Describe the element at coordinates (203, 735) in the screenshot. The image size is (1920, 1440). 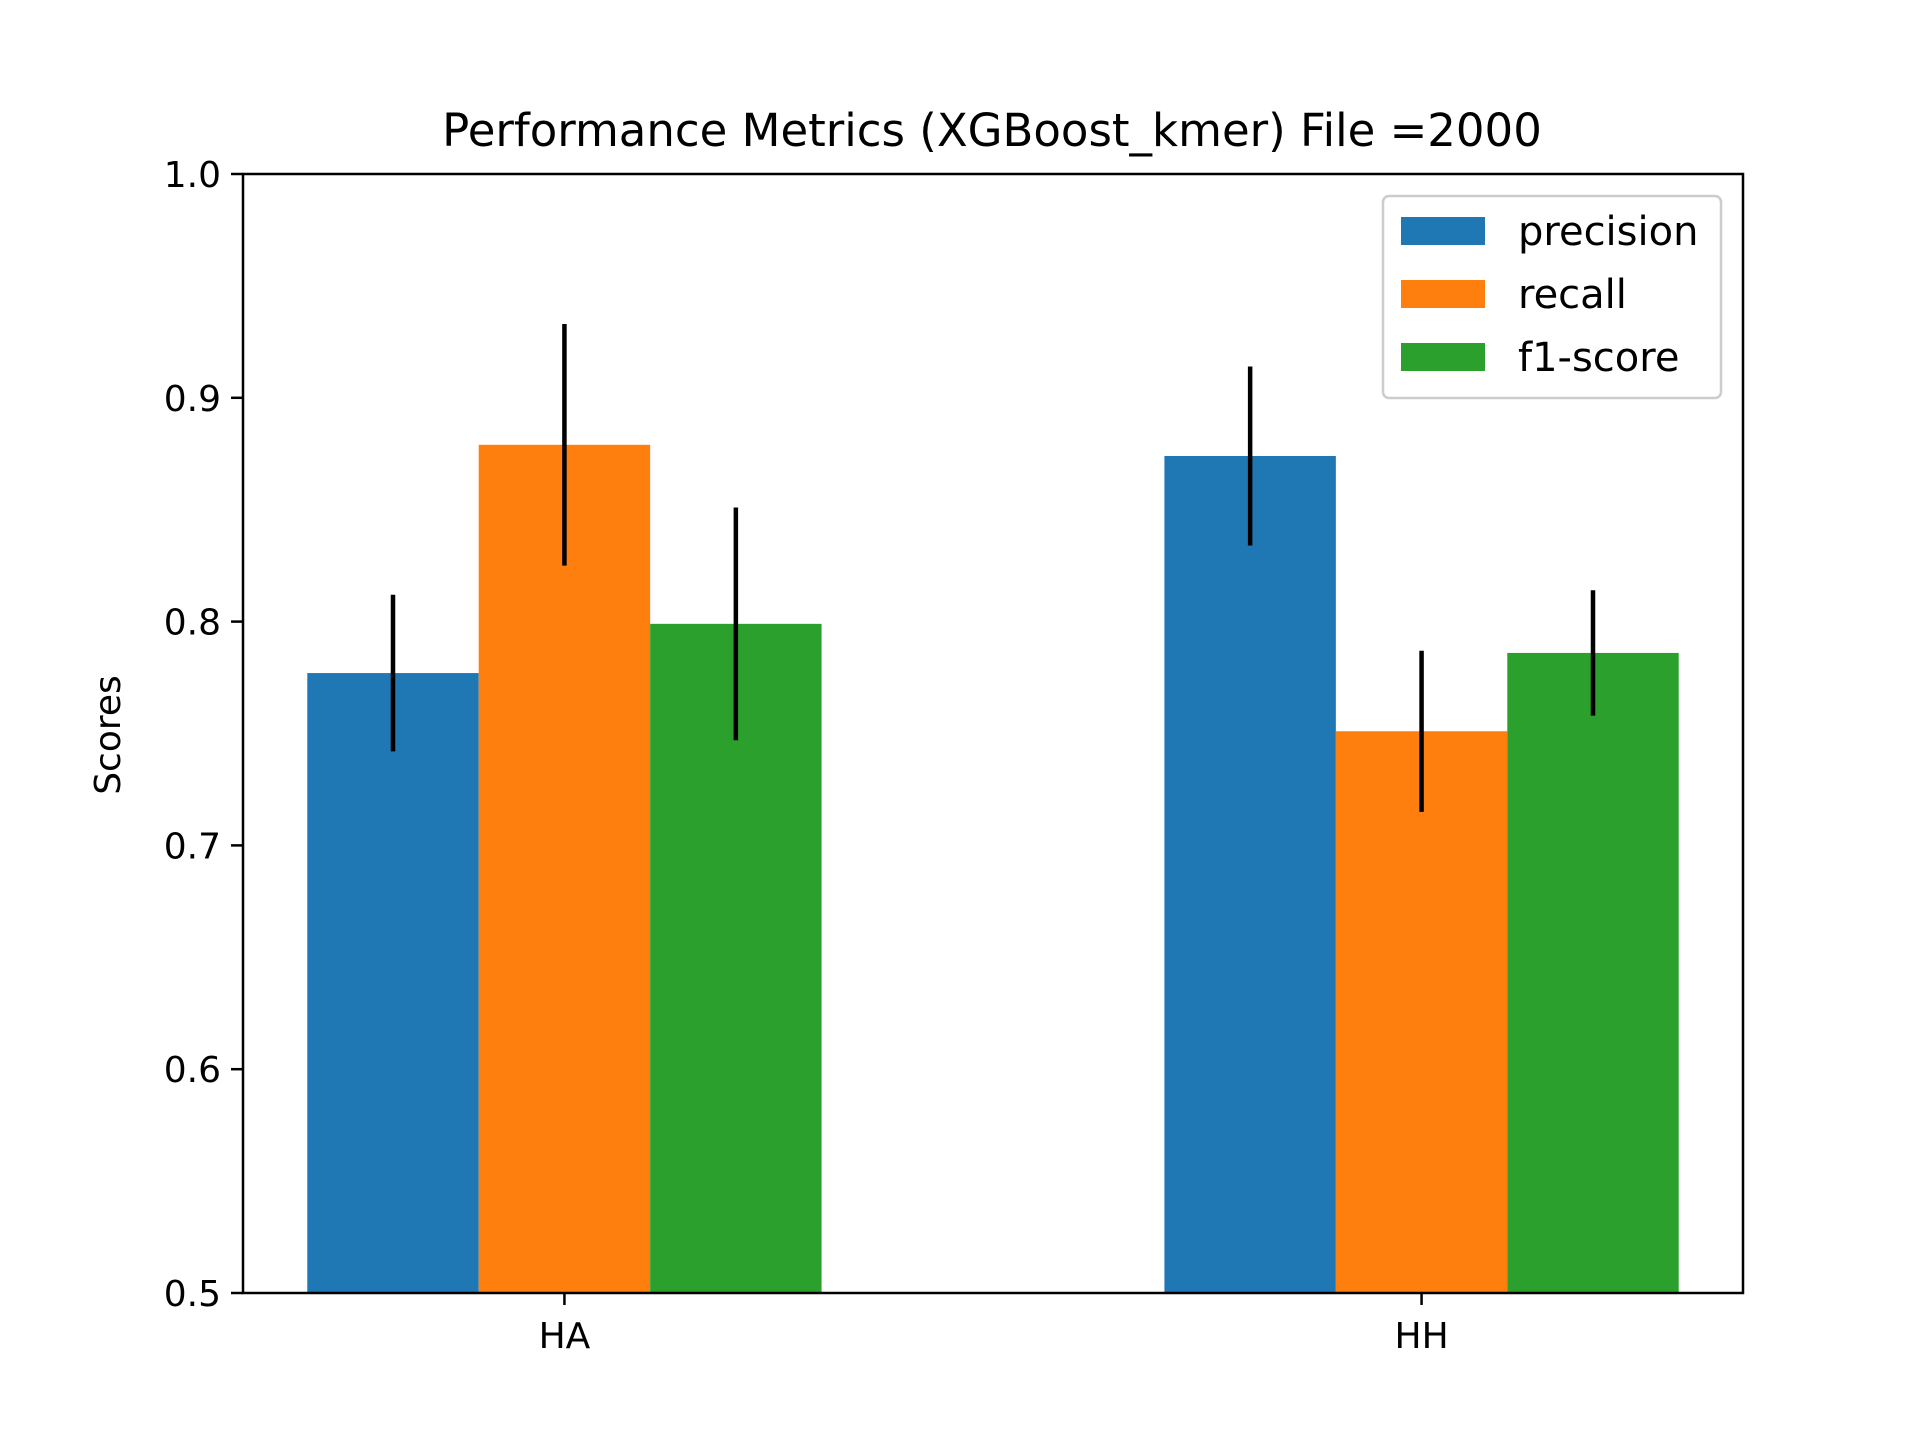
I see `y-axis: 0.5 0.6 0.7 0.8 0.9 1.0` at that location.